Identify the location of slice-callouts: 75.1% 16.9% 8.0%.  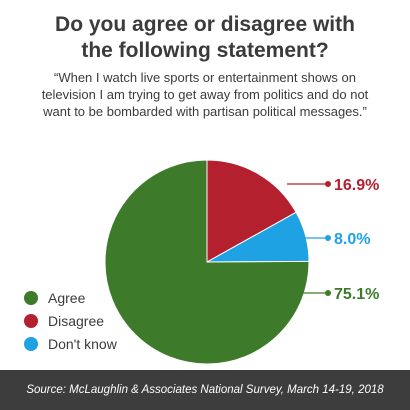
(333, 240).